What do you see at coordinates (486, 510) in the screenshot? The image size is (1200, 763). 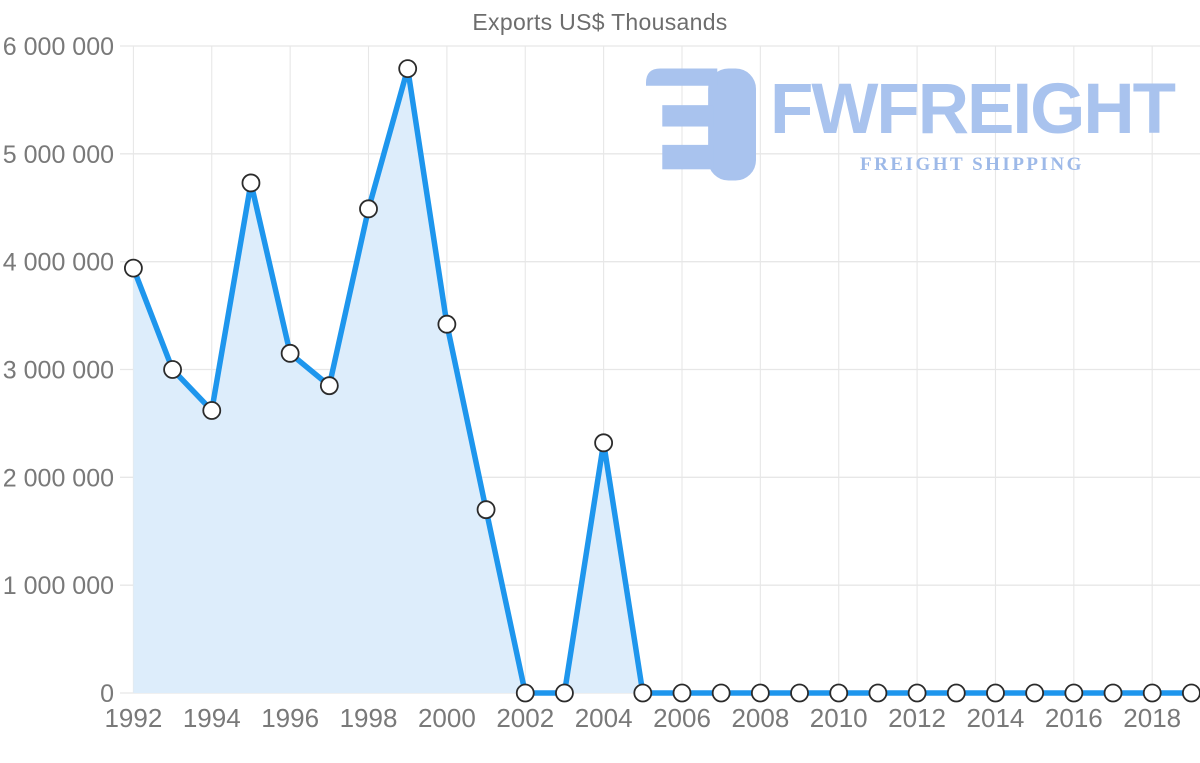 I see `data-point-2001` at bounding box center [486, 510].